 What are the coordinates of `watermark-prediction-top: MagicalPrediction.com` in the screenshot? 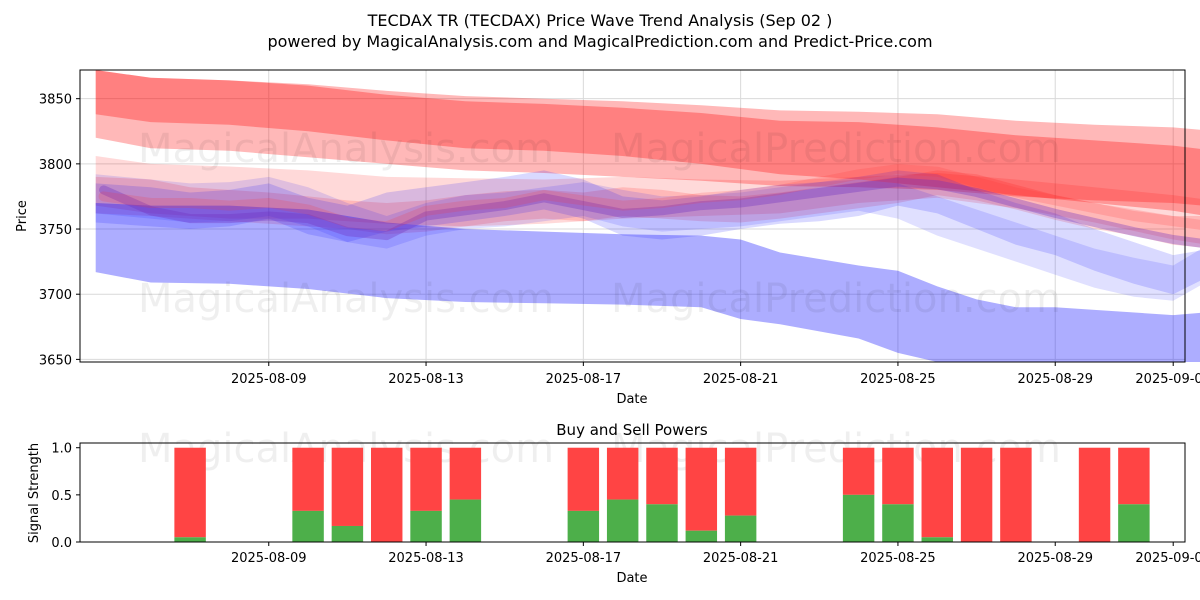 It's located at (836, 149).